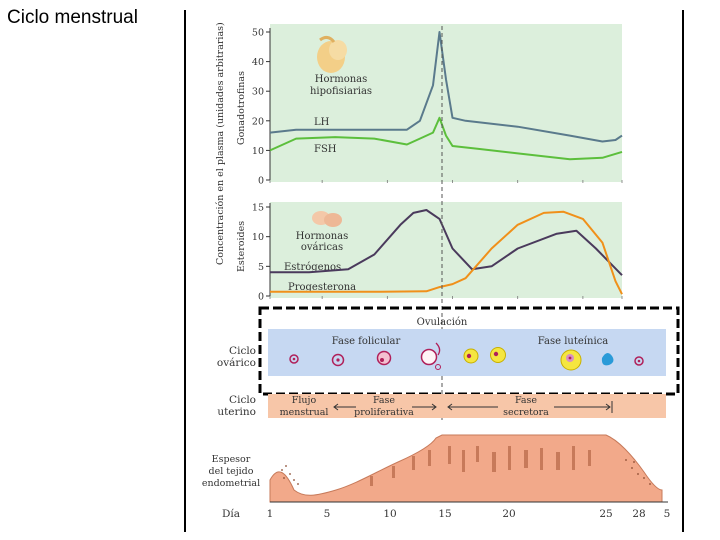 This screenshot has height=540, width=720. I want to click on lh-line, so click(446, 87).